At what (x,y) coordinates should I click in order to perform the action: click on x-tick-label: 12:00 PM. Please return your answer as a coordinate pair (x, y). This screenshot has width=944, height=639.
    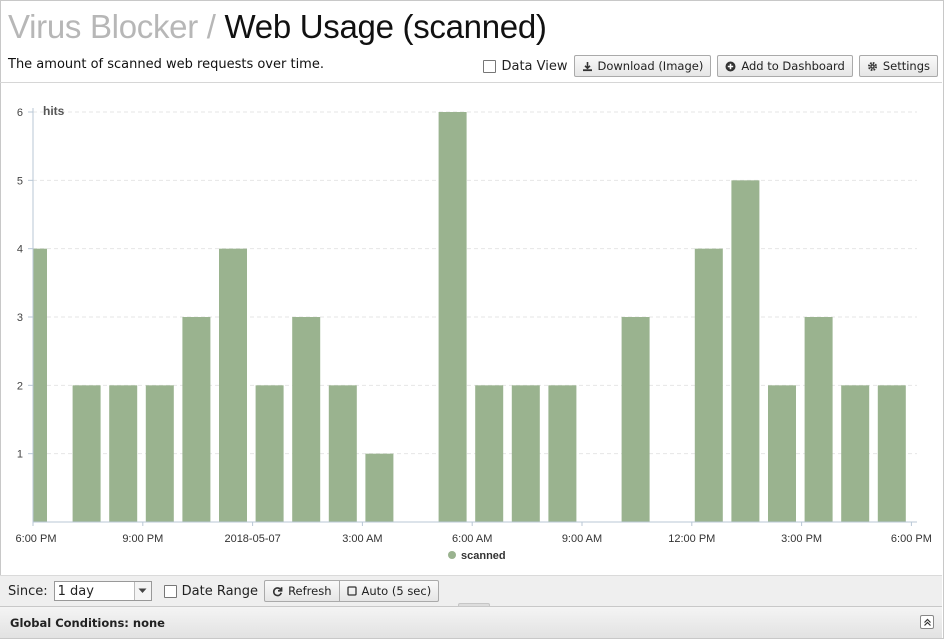
    Looking at the image, I should click on (691, 539).